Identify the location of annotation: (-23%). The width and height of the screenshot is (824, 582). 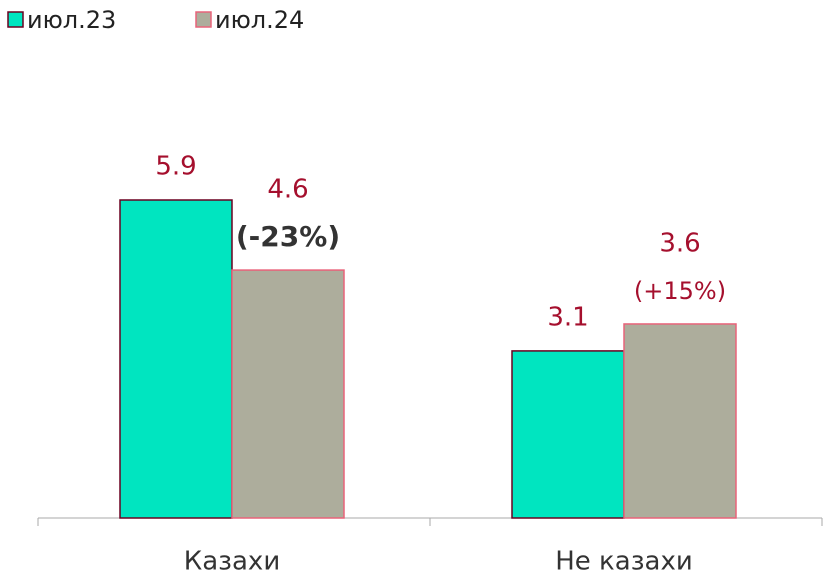
(288, 236).